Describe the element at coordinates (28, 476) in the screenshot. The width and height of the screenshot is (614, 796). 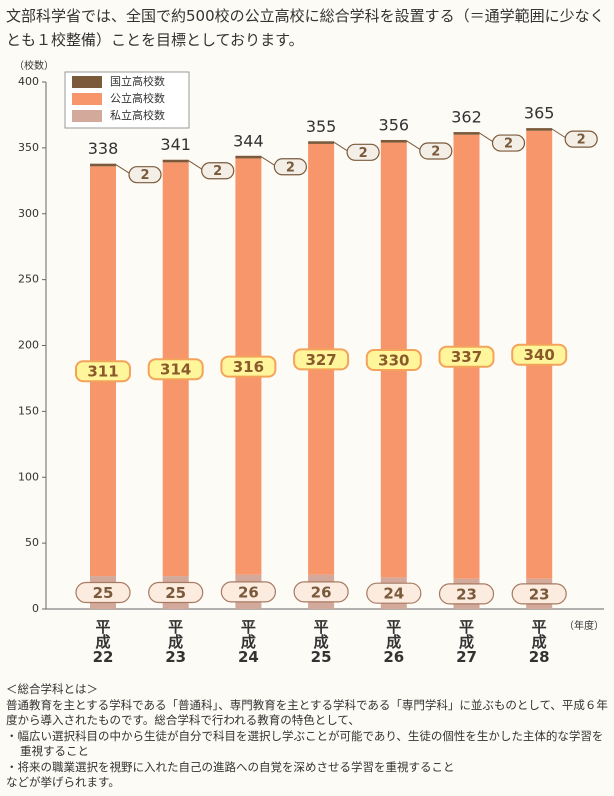
I see `y-tick-label: 100` at that location.